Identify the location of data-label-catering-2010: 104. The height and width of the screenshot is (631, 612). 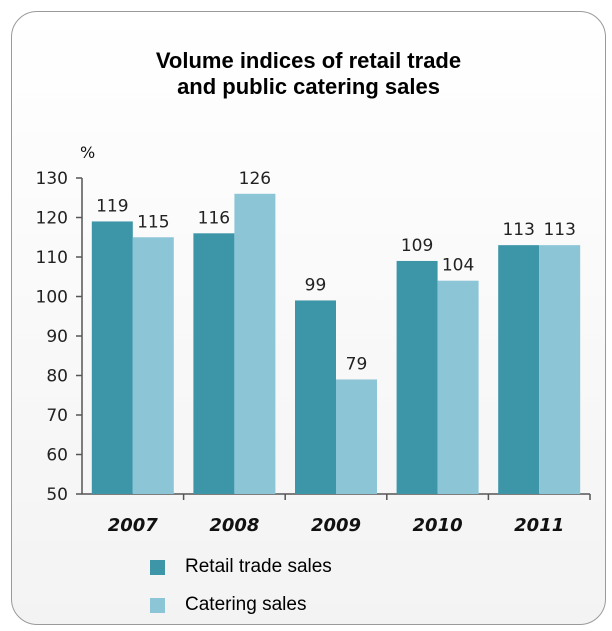
(458, 266).